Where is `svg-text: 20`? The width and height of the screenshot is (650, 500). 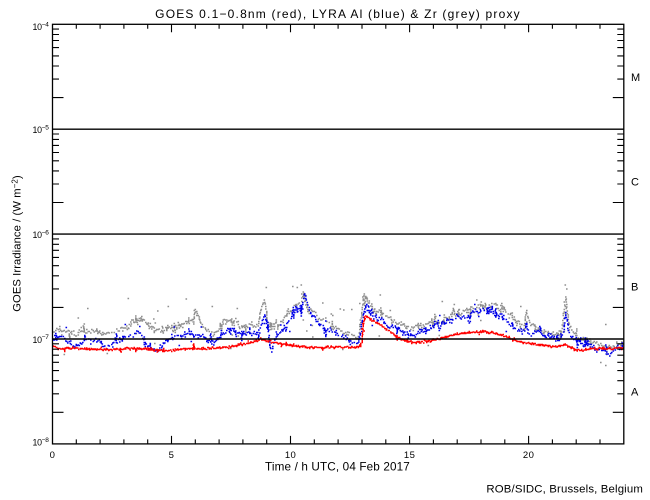 svg-text: 20 is located at coordinates (528, 455).